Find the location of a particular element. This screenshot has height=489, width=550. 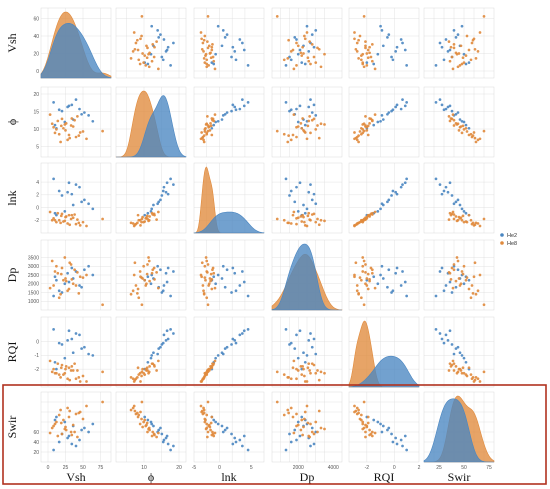

y-tick-label-Swir: 60 is located at coordinates (36, 433).